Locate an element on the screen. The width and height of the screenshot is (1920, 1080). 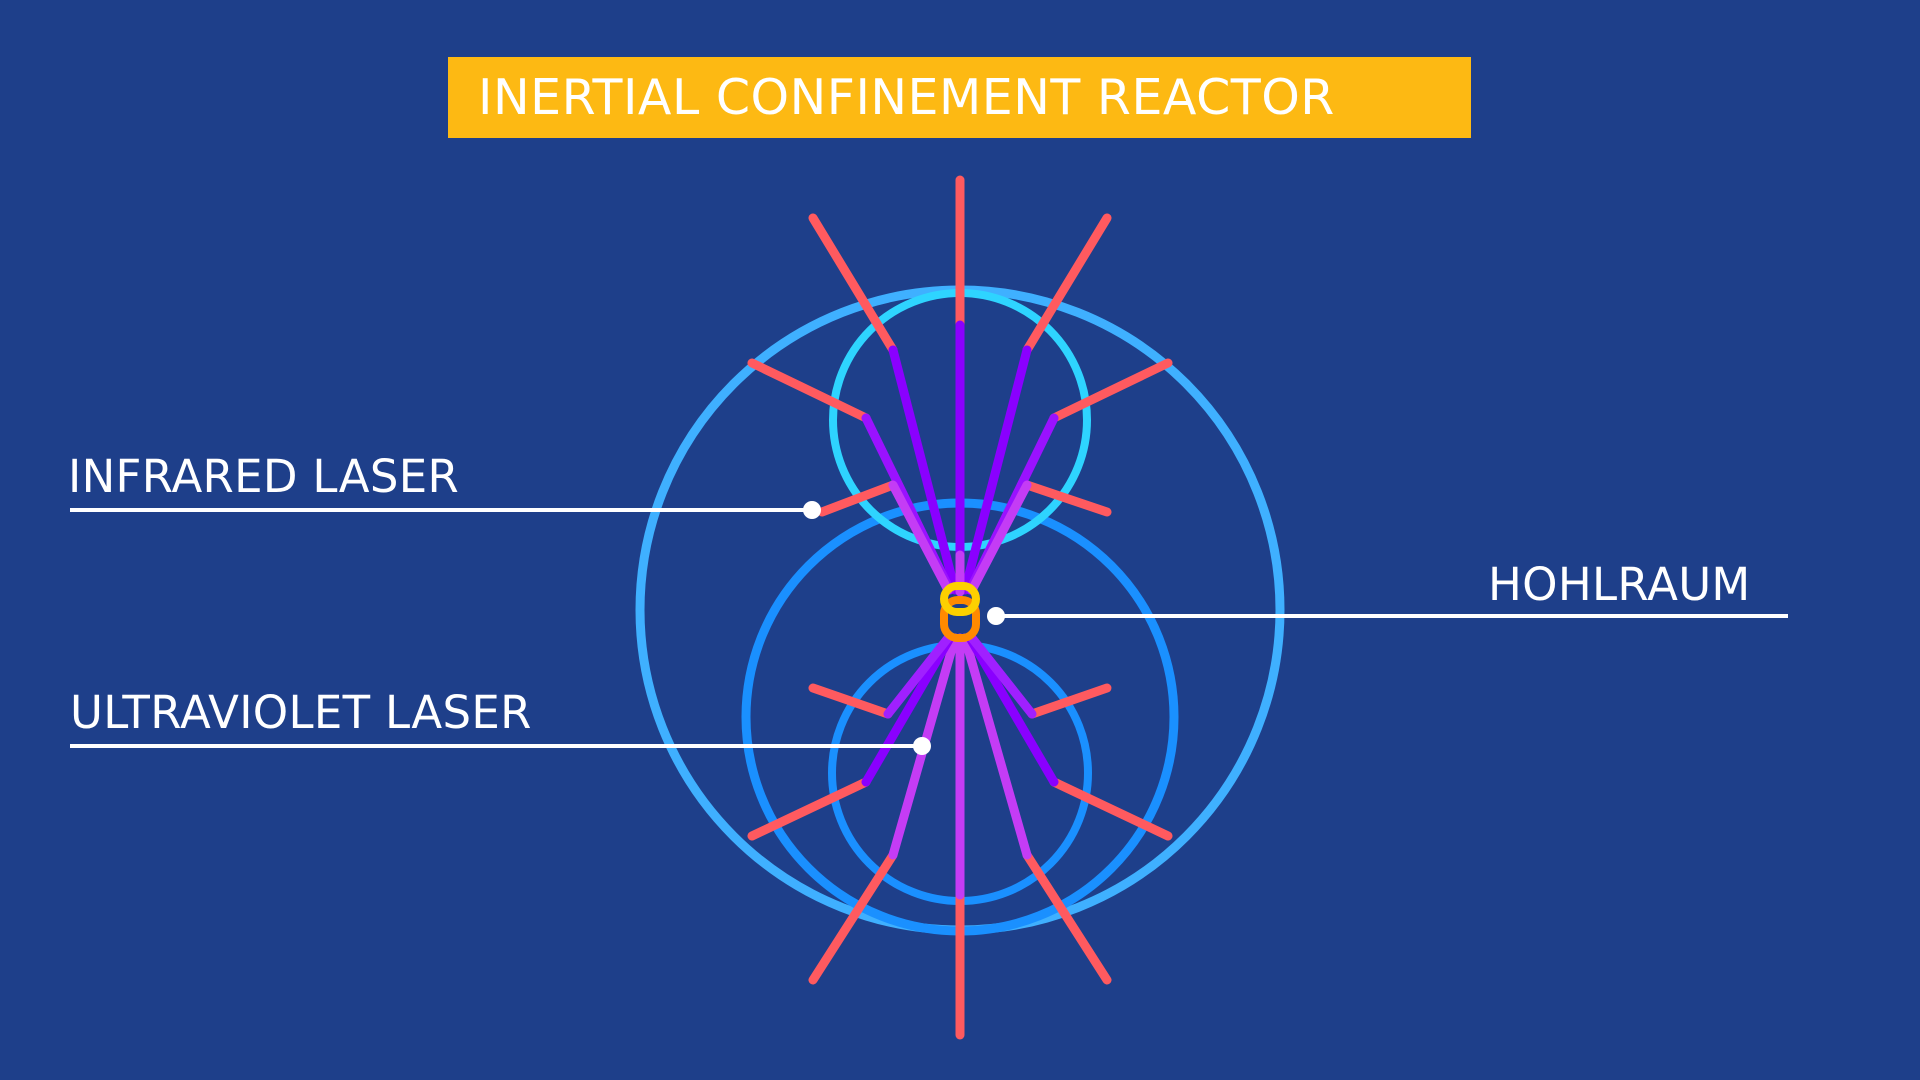
ultraviolet-laser-label: ULTRAVIOLET LASER is located at coordinates (301, 712).